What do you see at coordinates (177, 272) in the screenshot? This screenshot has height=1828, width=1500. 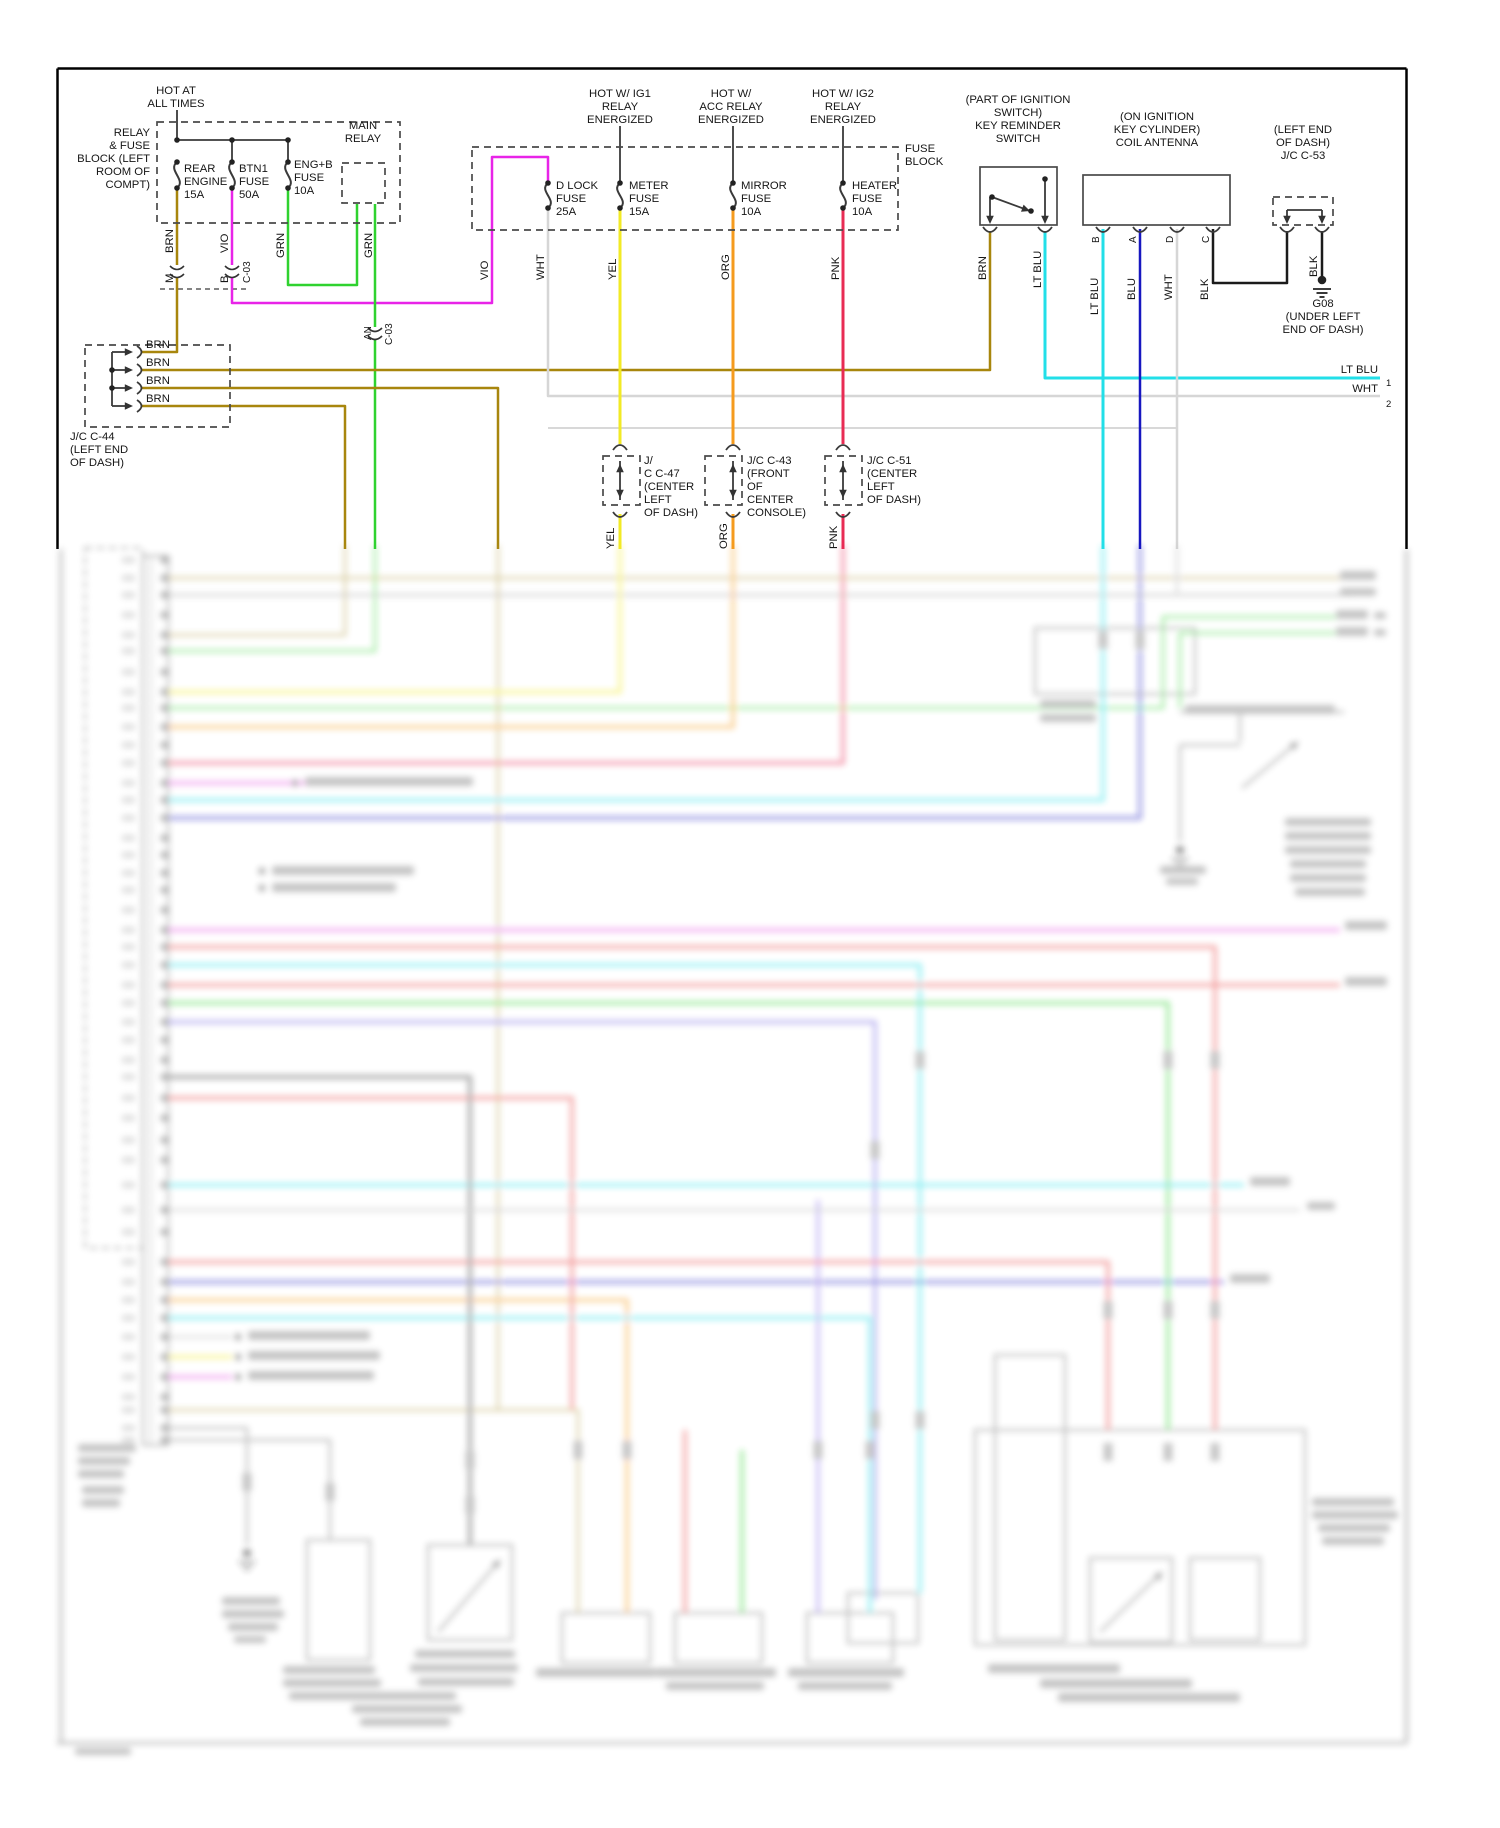 I see `wire-break-symbol` at bounding box center [177, 272].